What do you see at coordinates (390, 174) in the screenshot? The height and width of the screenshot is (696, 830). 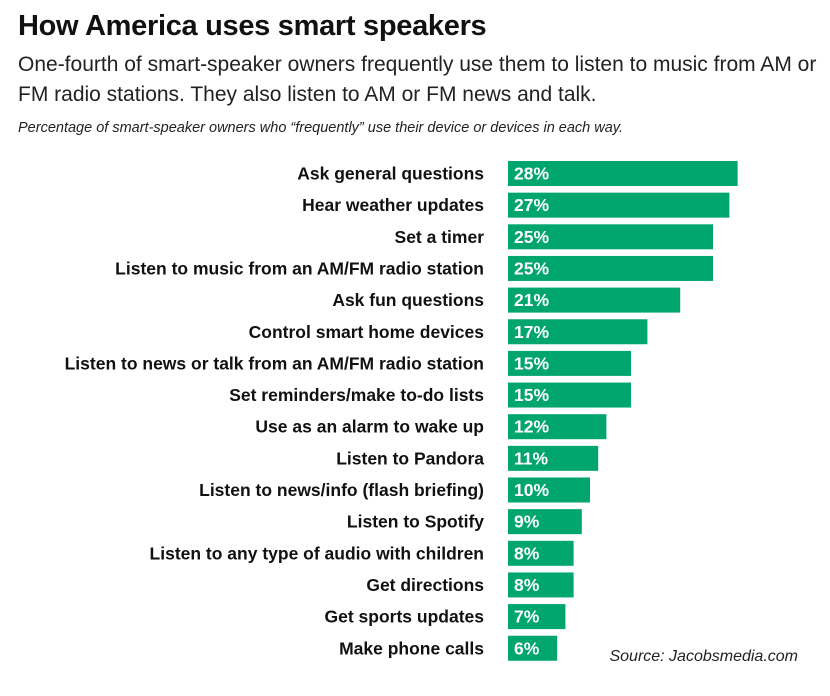 I see `category-label: Ask general questions` at bounding box center [390, 174].